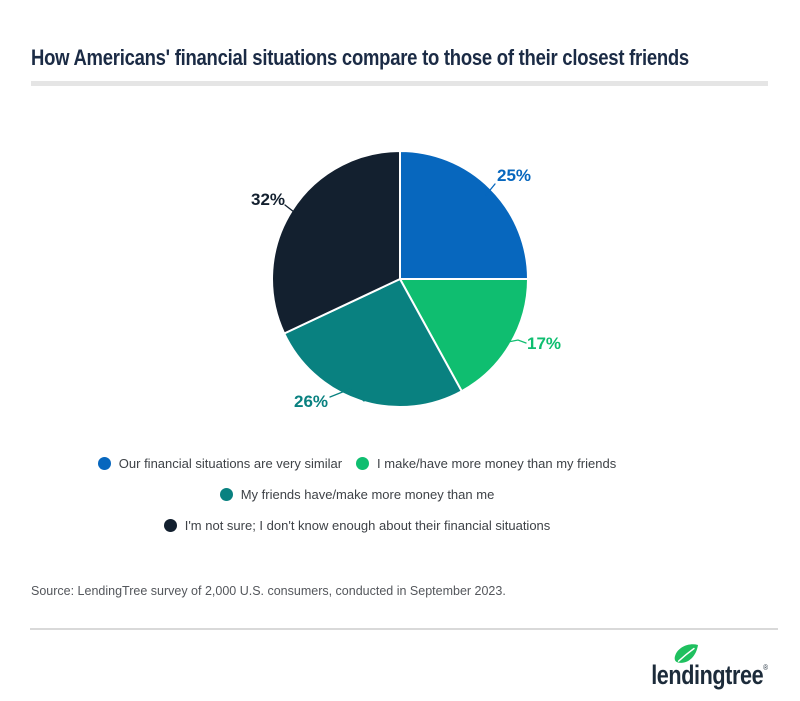 This screenshot has width=800, height=701. I want to click on legend-label: I make/have more money than my friends, so click(497, 463).